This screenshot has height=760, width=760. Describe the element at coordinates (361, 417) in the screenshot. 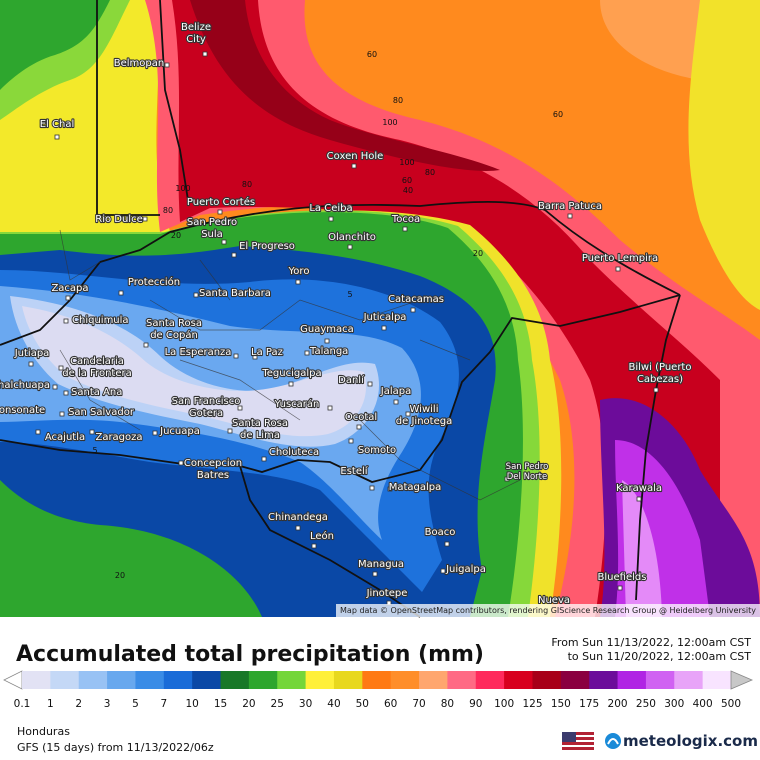

I see `city-label: Ocotal` at that location.